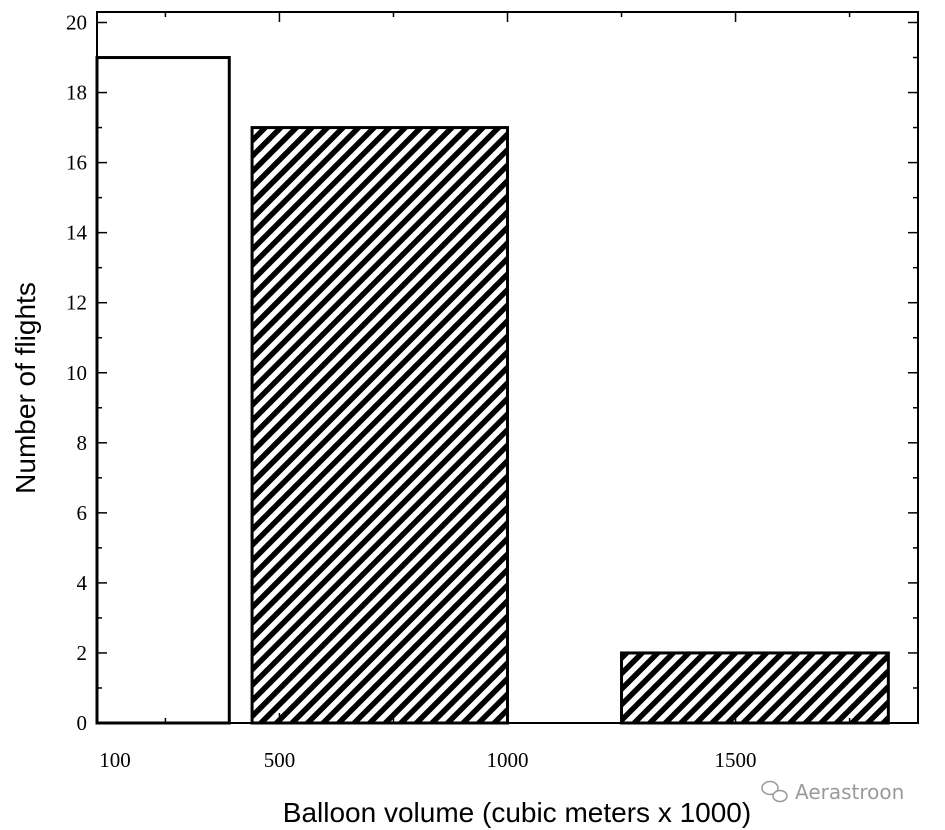  I want to click on y-tick-label: 20, so click(76, 23).